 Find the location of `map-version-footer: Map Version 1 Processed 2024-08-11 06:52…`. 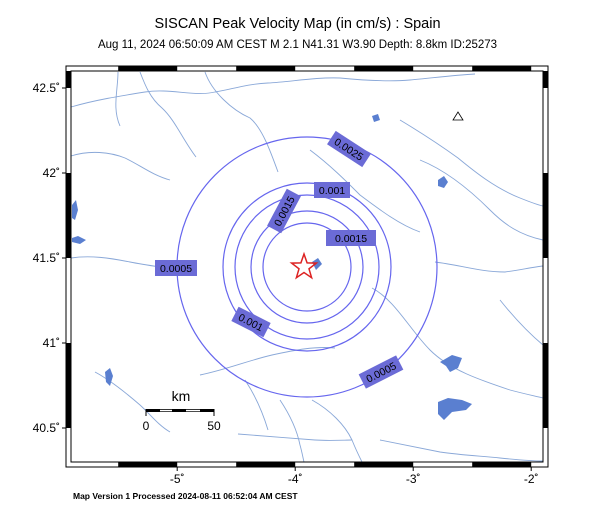

map-version-footer: Map Version 1 Processed 2024-08-11 06:52… is located at coordinates (185, 496).